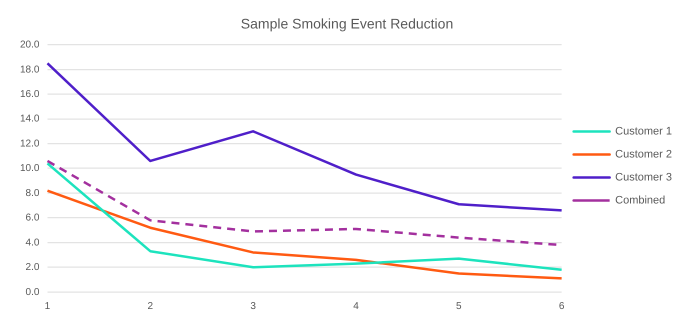  Describe the element at coordinates (643, 132) in the screenshot. I see `legend-label: Customer 1` at that location.